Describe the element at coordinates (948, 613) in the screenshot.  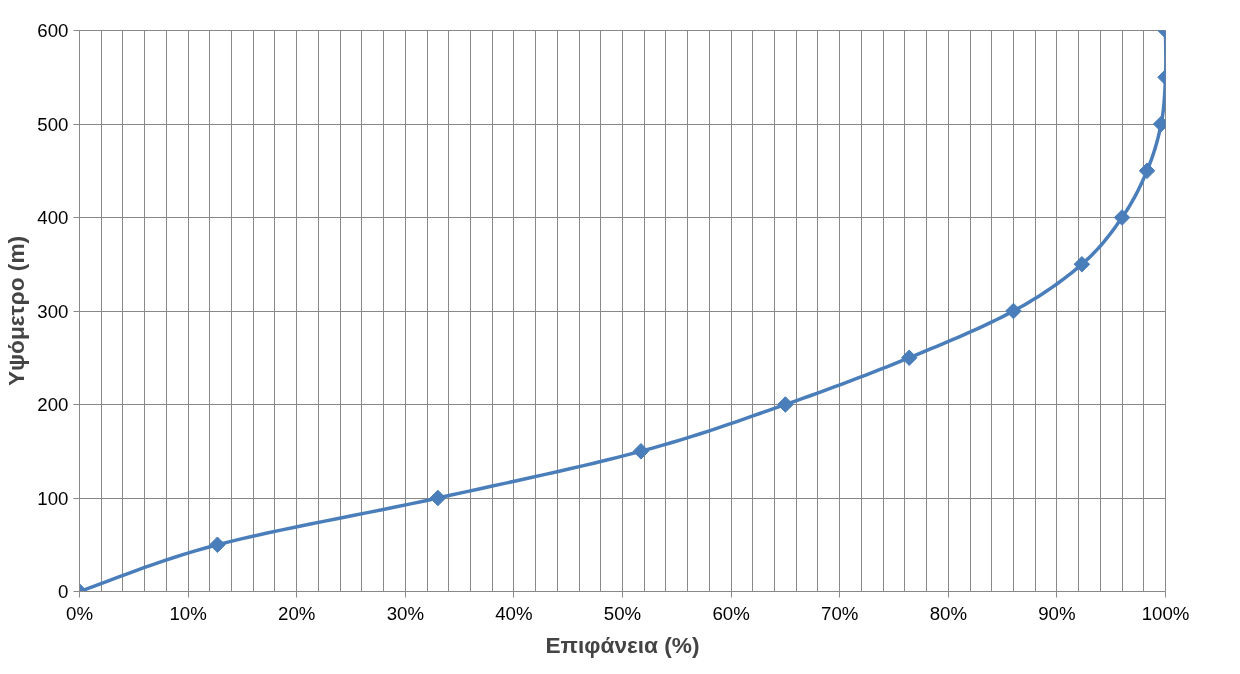
I see `x-tick-label: 80%` at that location.